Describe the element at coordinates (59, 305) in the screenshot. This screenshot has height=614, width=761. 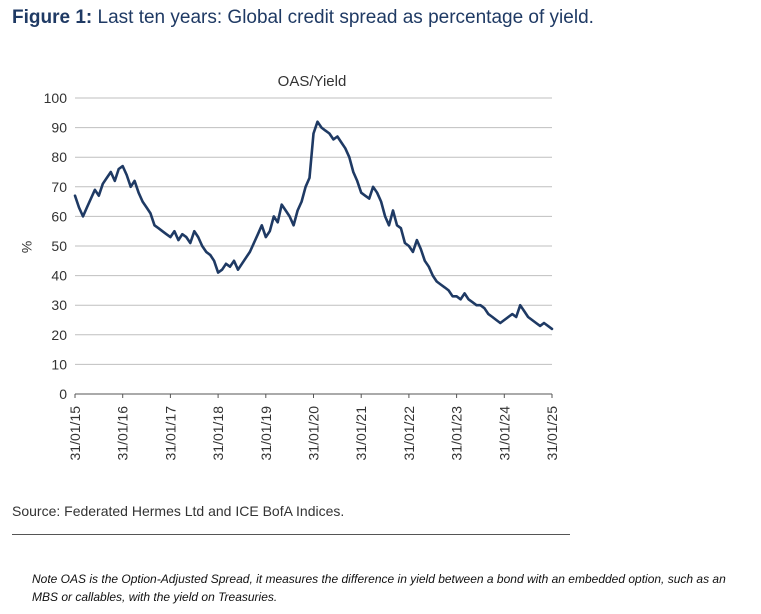
I see `y-tick-label: 30` at that location.